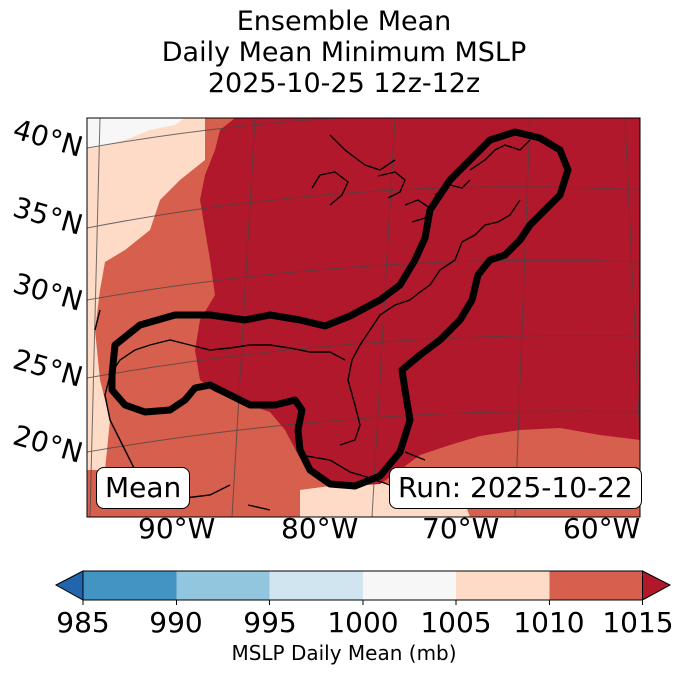 Image resolution: width=688 pixels, height=674 pixels. I want to click on title-line-1: Ensemble Mean, so click(344, 21).